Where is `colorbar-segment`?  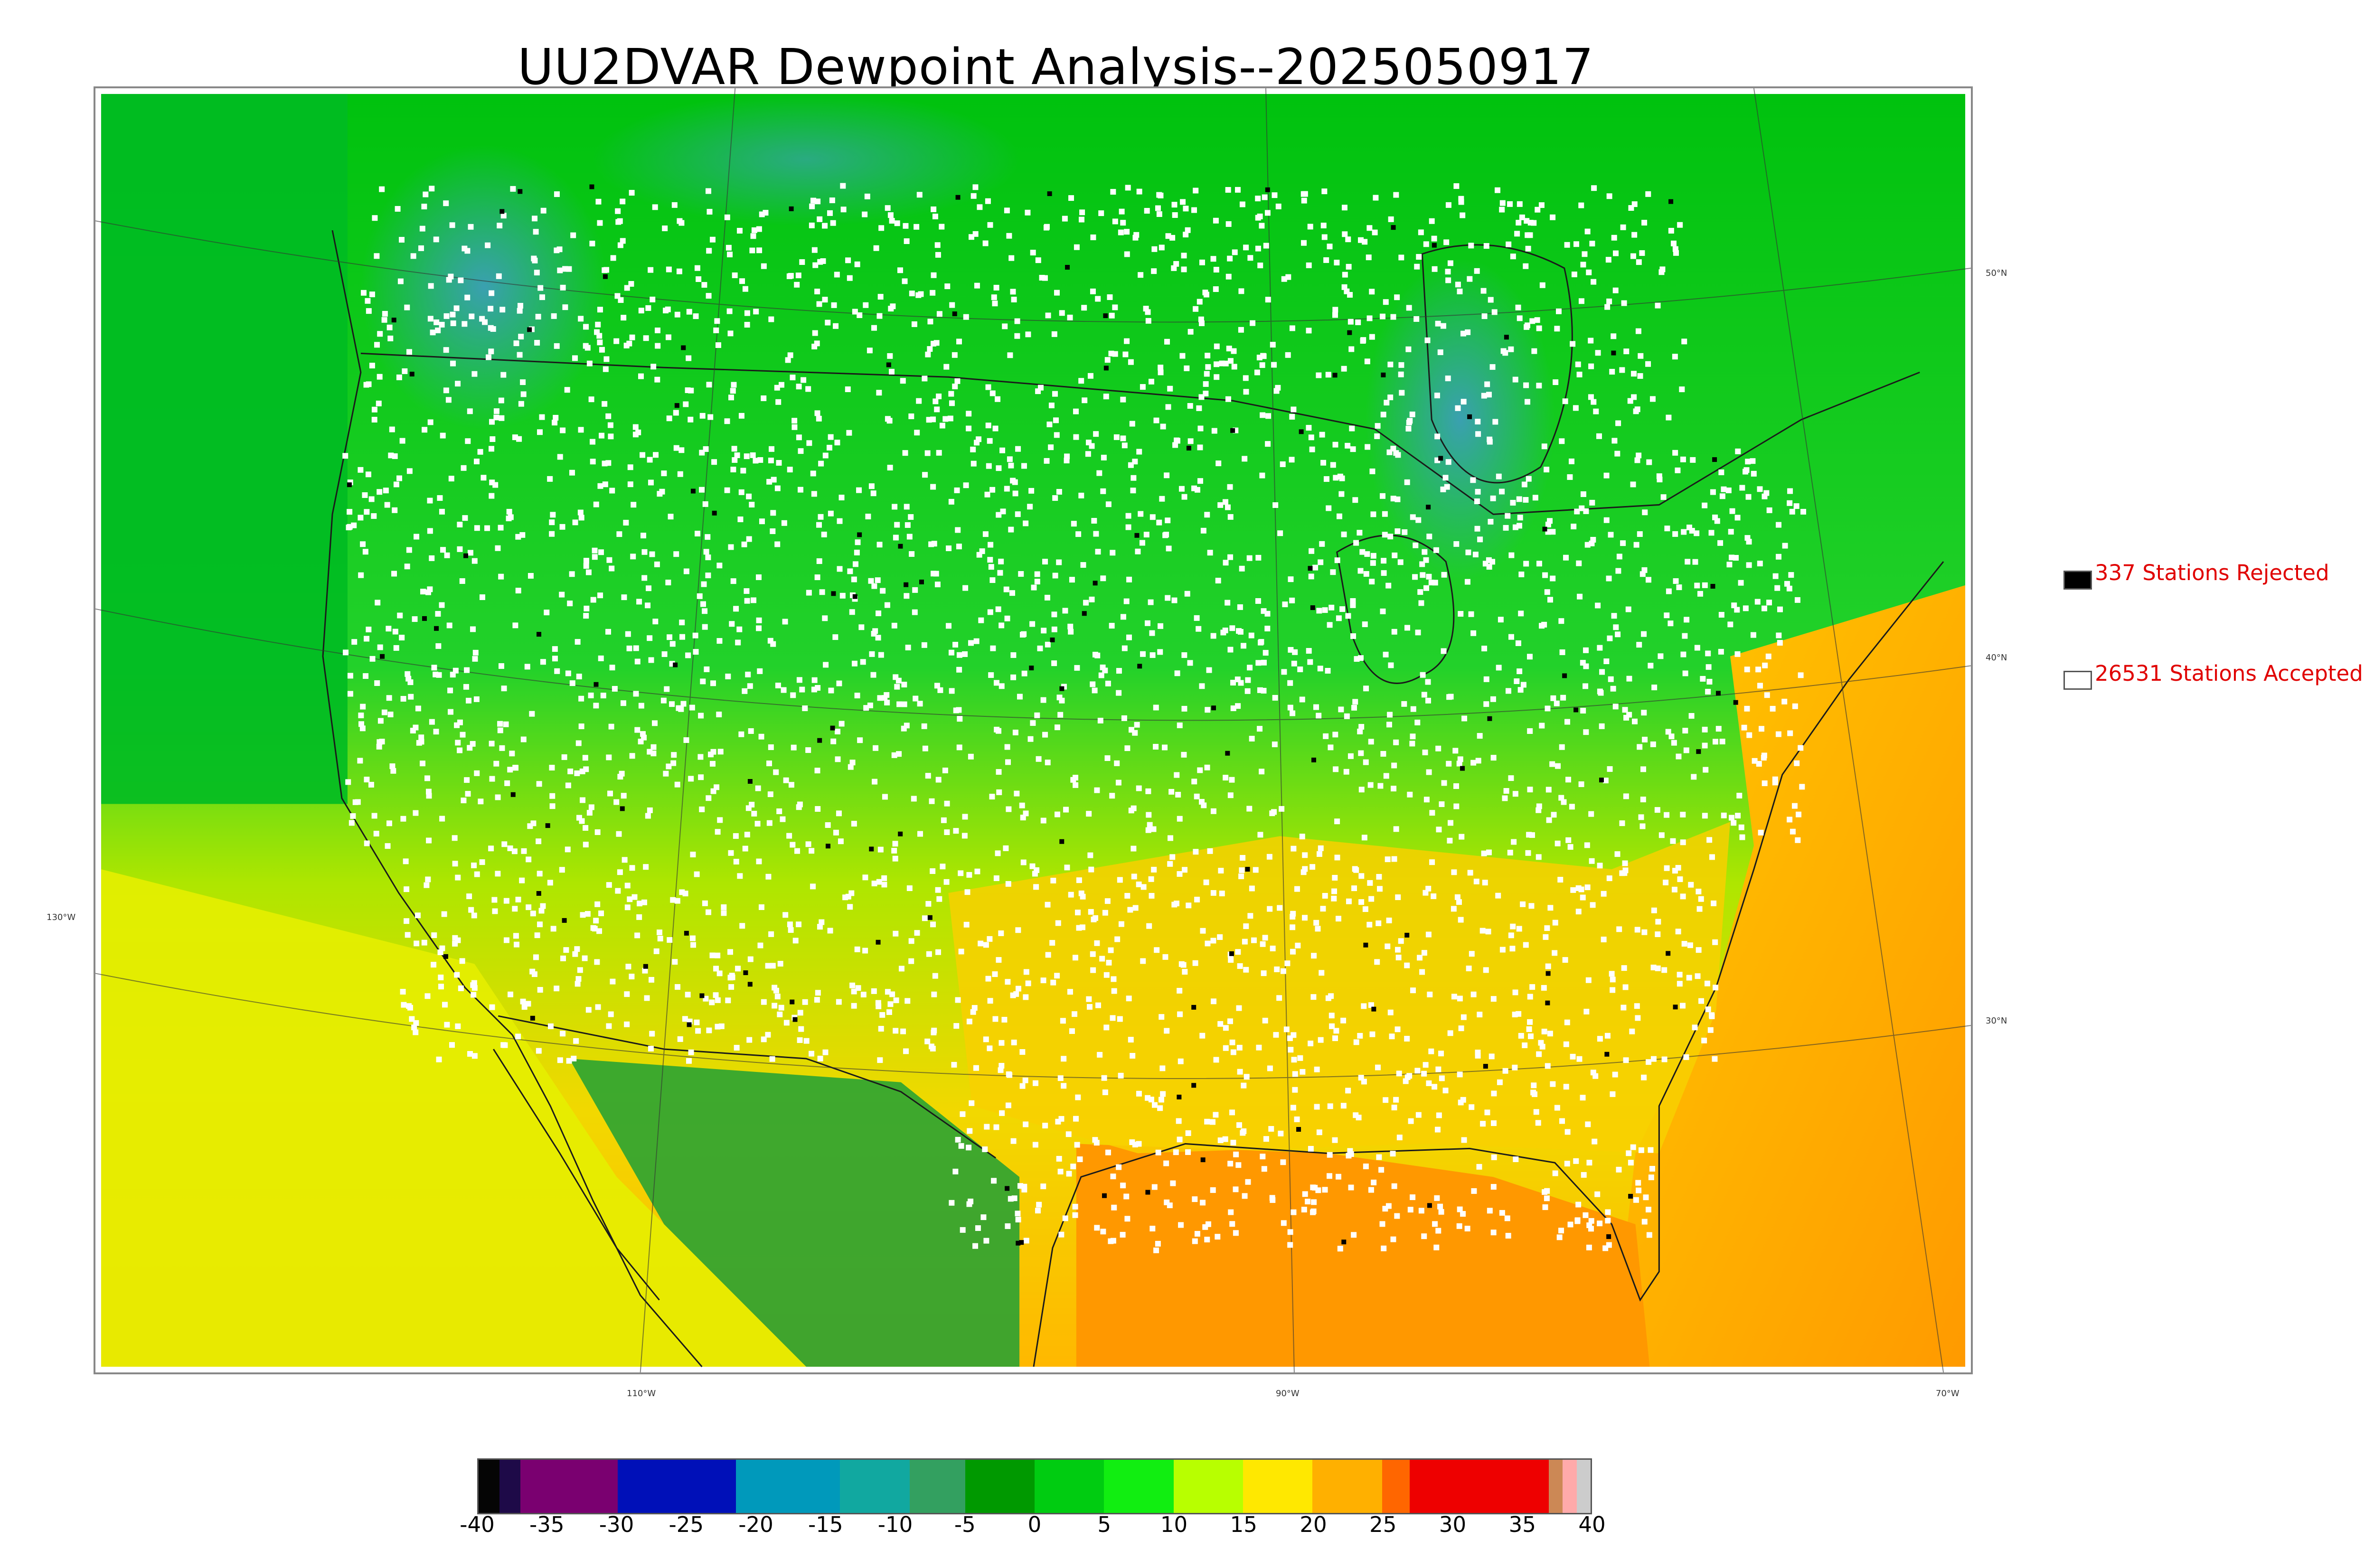
colorbar-segment is located at coordinates (509, 1486).